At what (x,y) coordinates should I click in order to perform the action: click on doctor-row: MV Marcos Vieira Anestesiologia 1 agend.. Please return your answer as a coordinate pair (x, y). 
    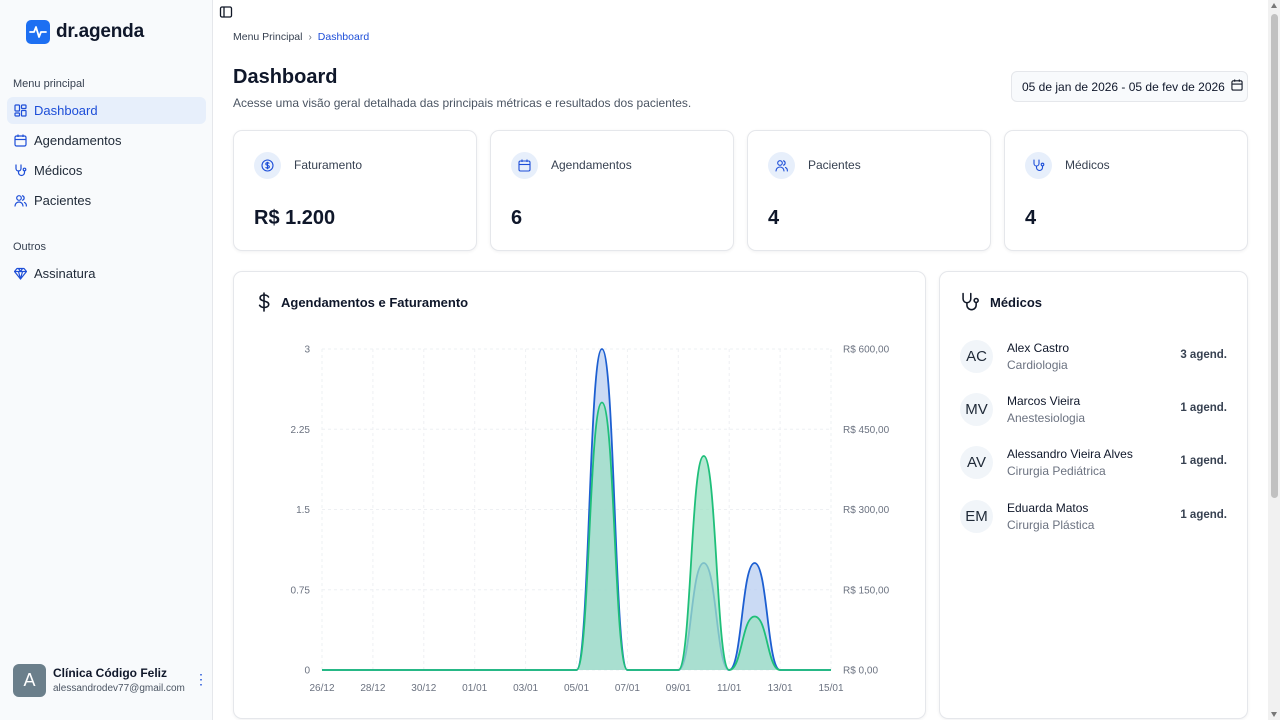
    Looking at the image, I should click on (1093, 410).